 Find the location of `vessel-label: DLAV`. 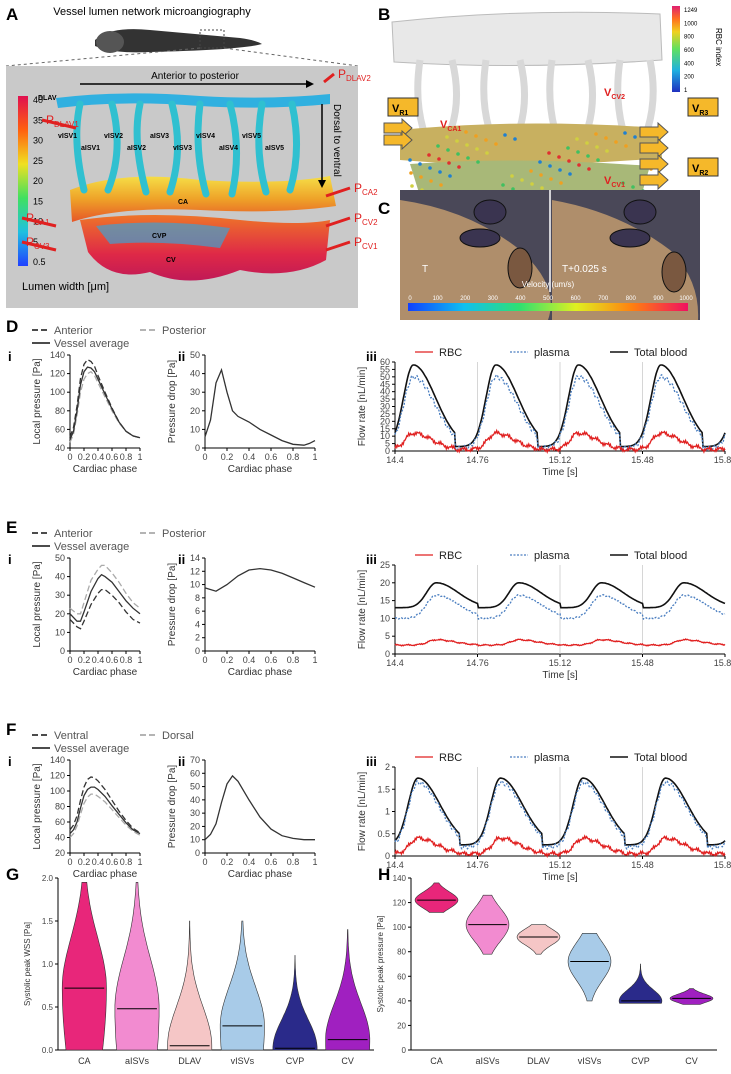

vessel-label: DLAV is located at coordinates (47, 98).